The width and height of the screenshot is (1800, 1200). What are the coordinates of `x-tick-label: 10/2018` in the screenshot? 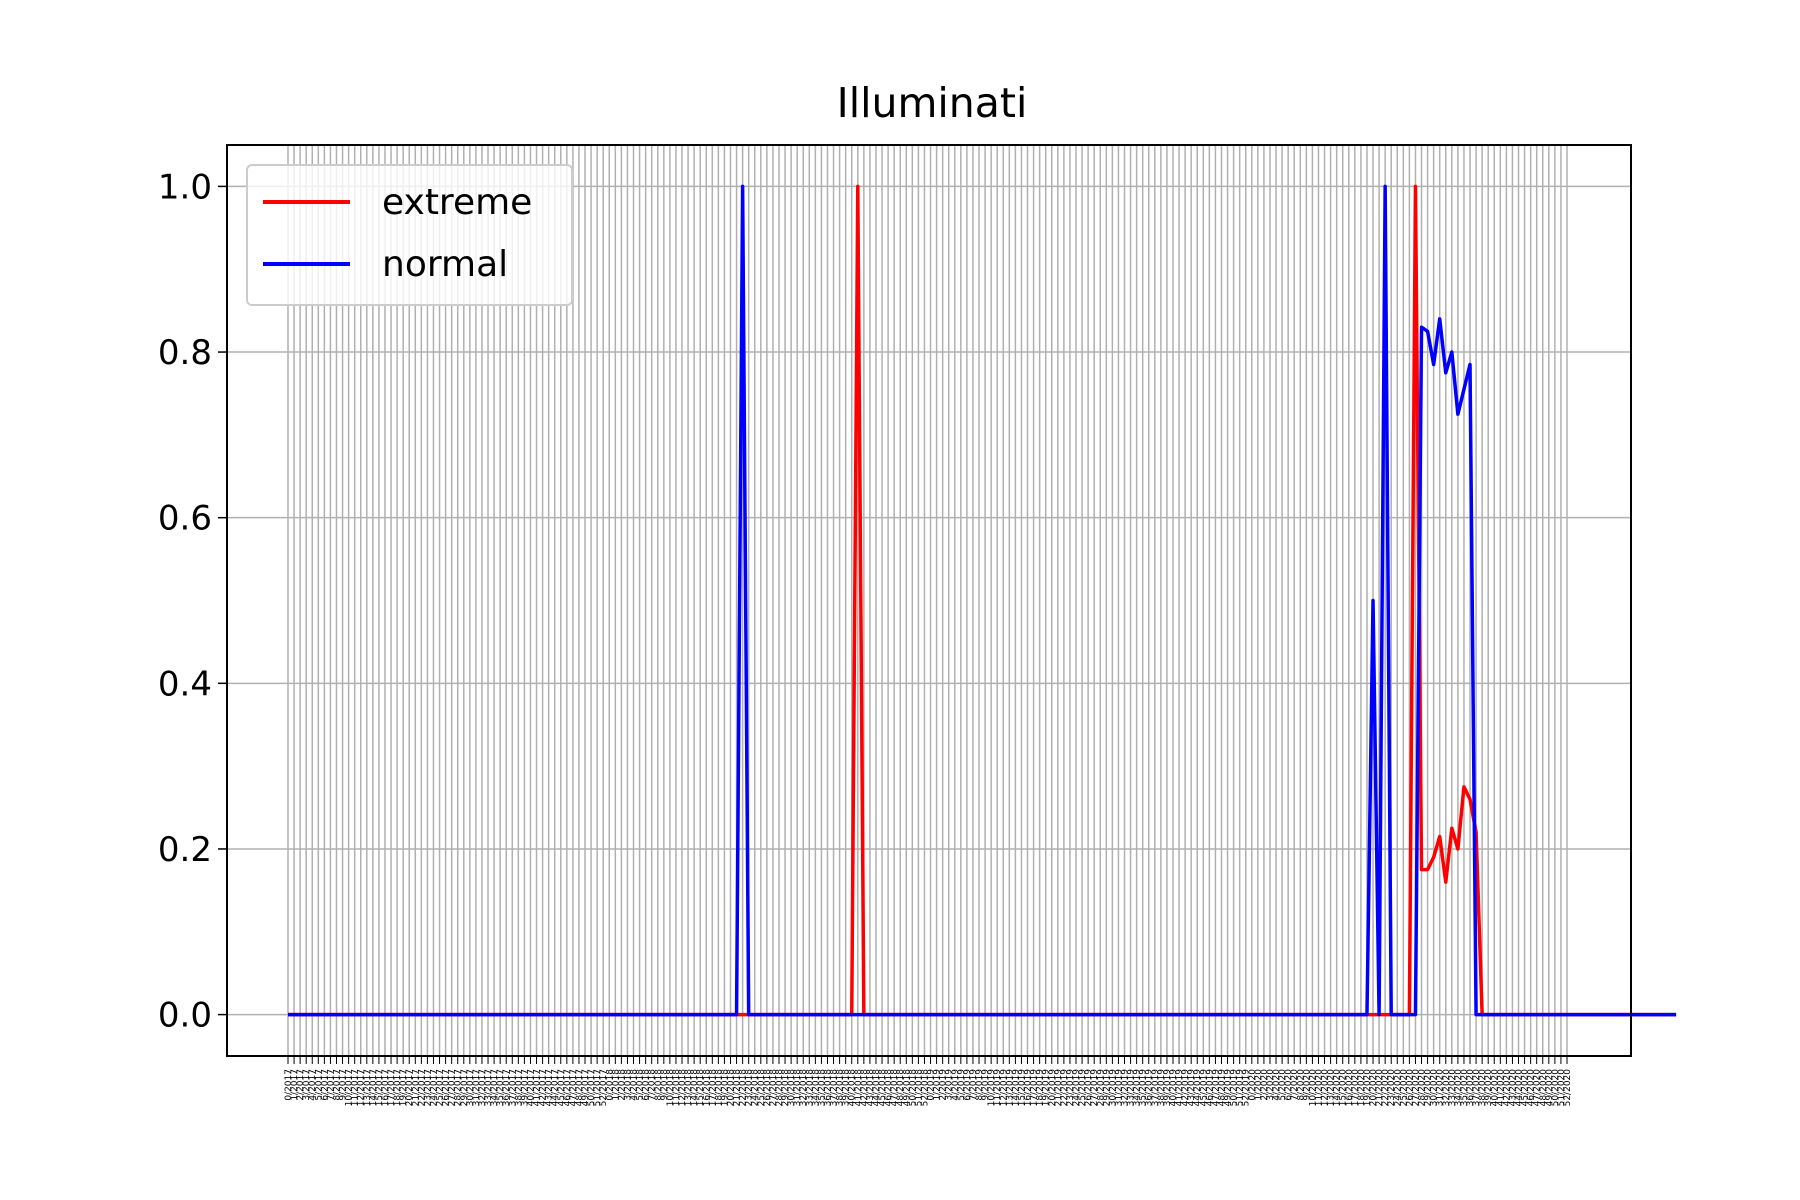 It's located at (671, 1088).